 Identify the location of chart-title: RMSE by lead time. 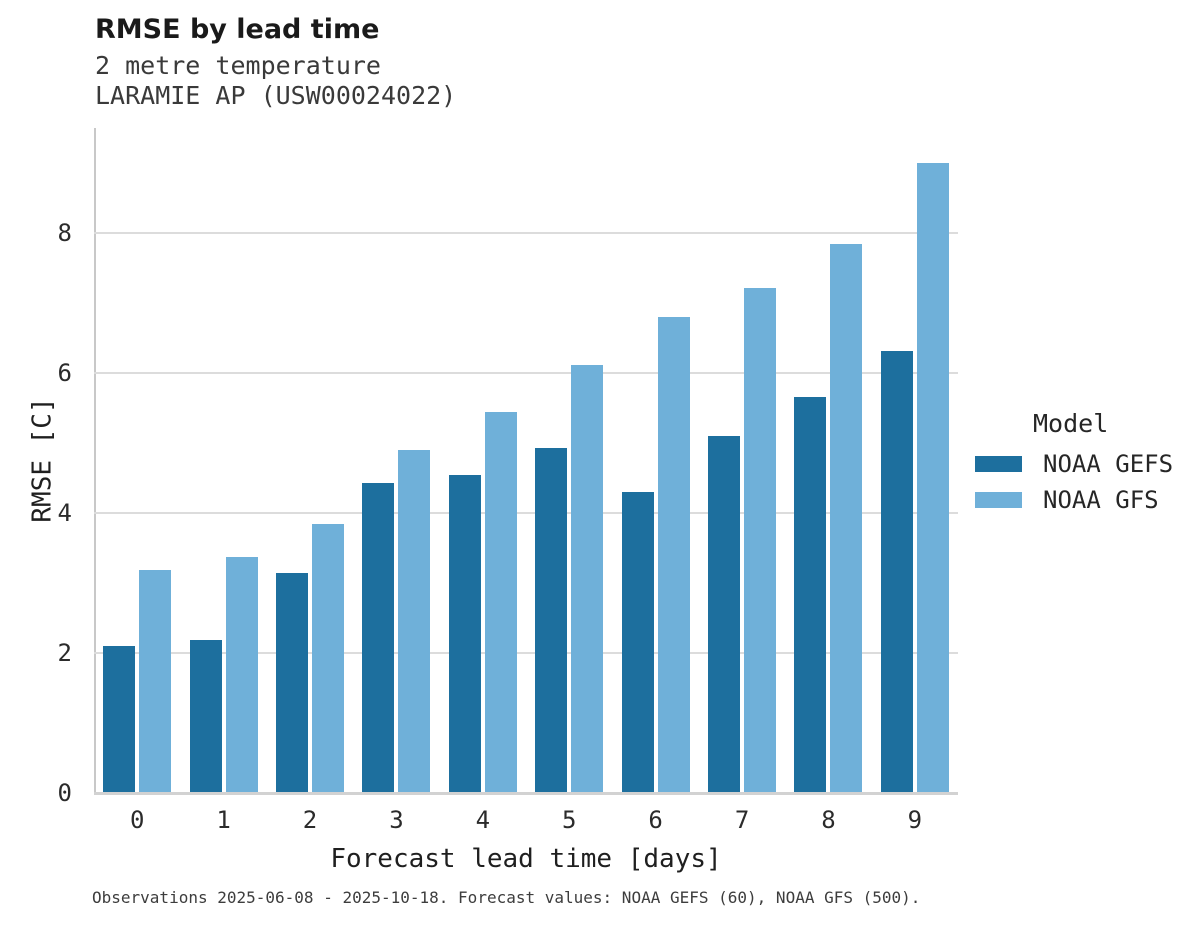
(237, 29).